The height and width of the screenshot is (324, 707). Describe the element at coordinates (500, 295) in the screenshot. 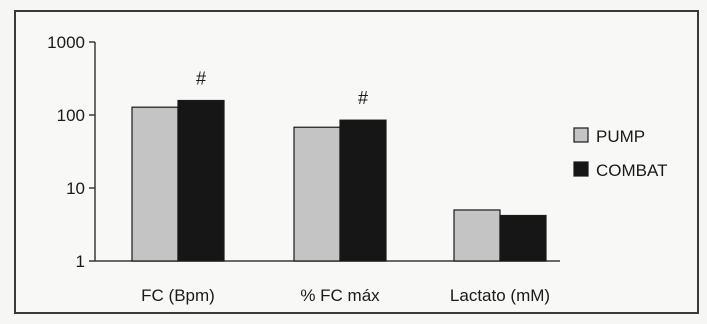

I see `category-label: Lactato (mM)` at that location.